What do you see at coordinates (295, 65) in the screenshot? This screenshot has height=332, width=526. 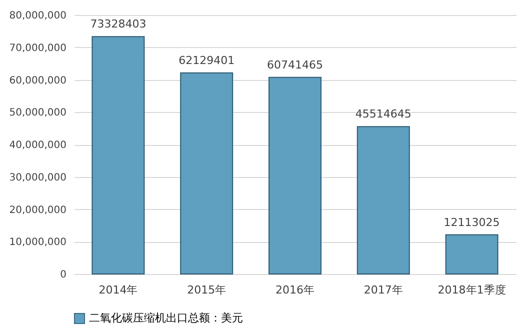 I see `data-label: 60741465` at bounding box center [295, 65].